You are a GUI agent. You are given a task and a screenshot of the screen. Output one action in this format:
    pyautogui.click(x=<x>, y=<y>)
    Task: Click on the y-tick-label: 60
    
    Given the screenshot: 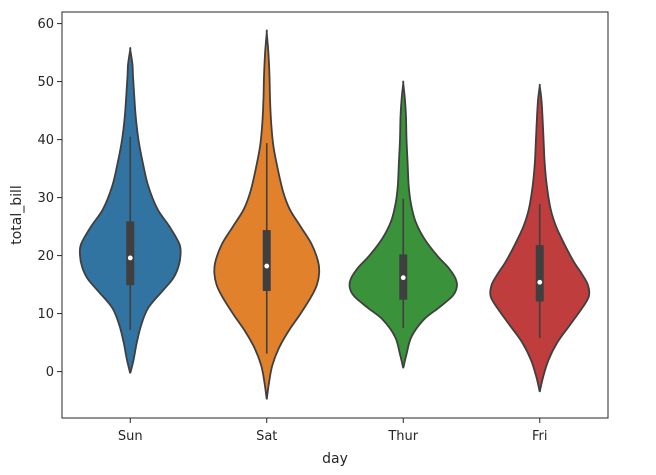 What is the action you would take?
    pyautogui.click(x=45, y=24)
    